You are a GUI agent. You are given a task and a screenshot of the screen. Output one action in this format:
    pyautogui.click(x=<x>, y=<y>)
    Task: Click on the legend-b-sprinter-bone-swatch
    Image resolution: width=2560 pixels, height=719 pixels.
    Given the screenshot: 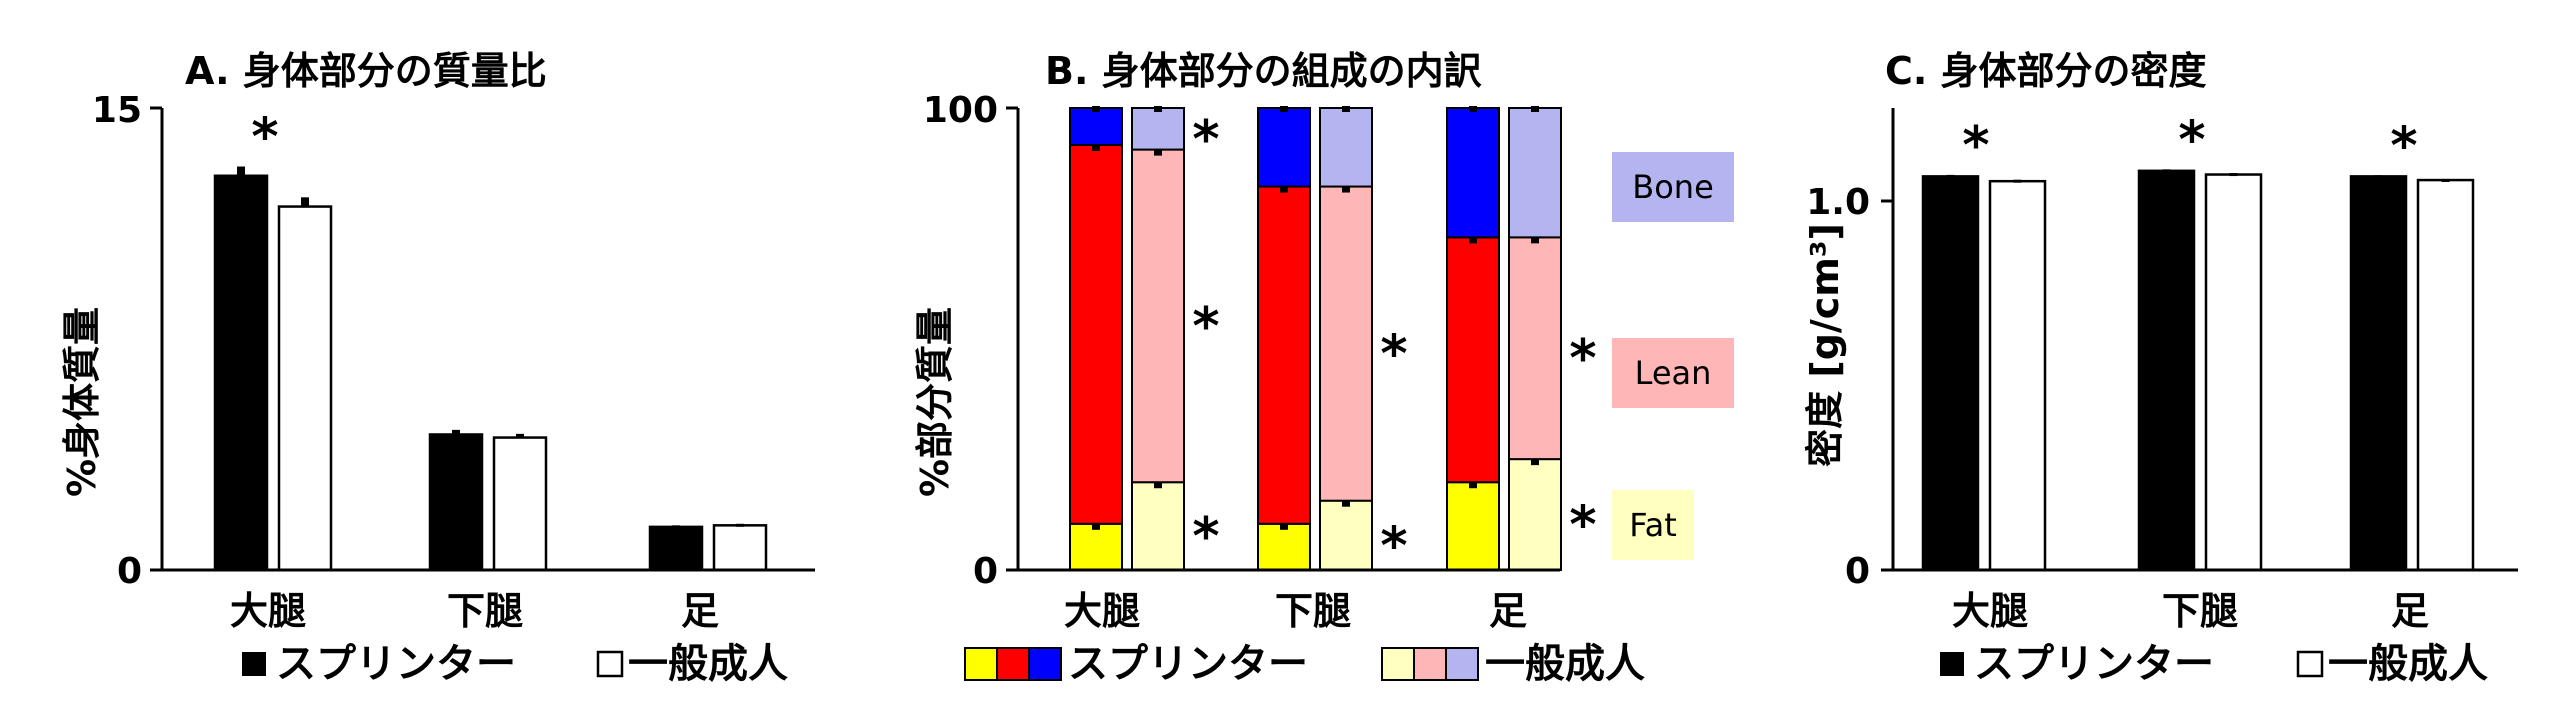 What is the action you would take?
    pyautogui.click(x=1045, y=664)
    